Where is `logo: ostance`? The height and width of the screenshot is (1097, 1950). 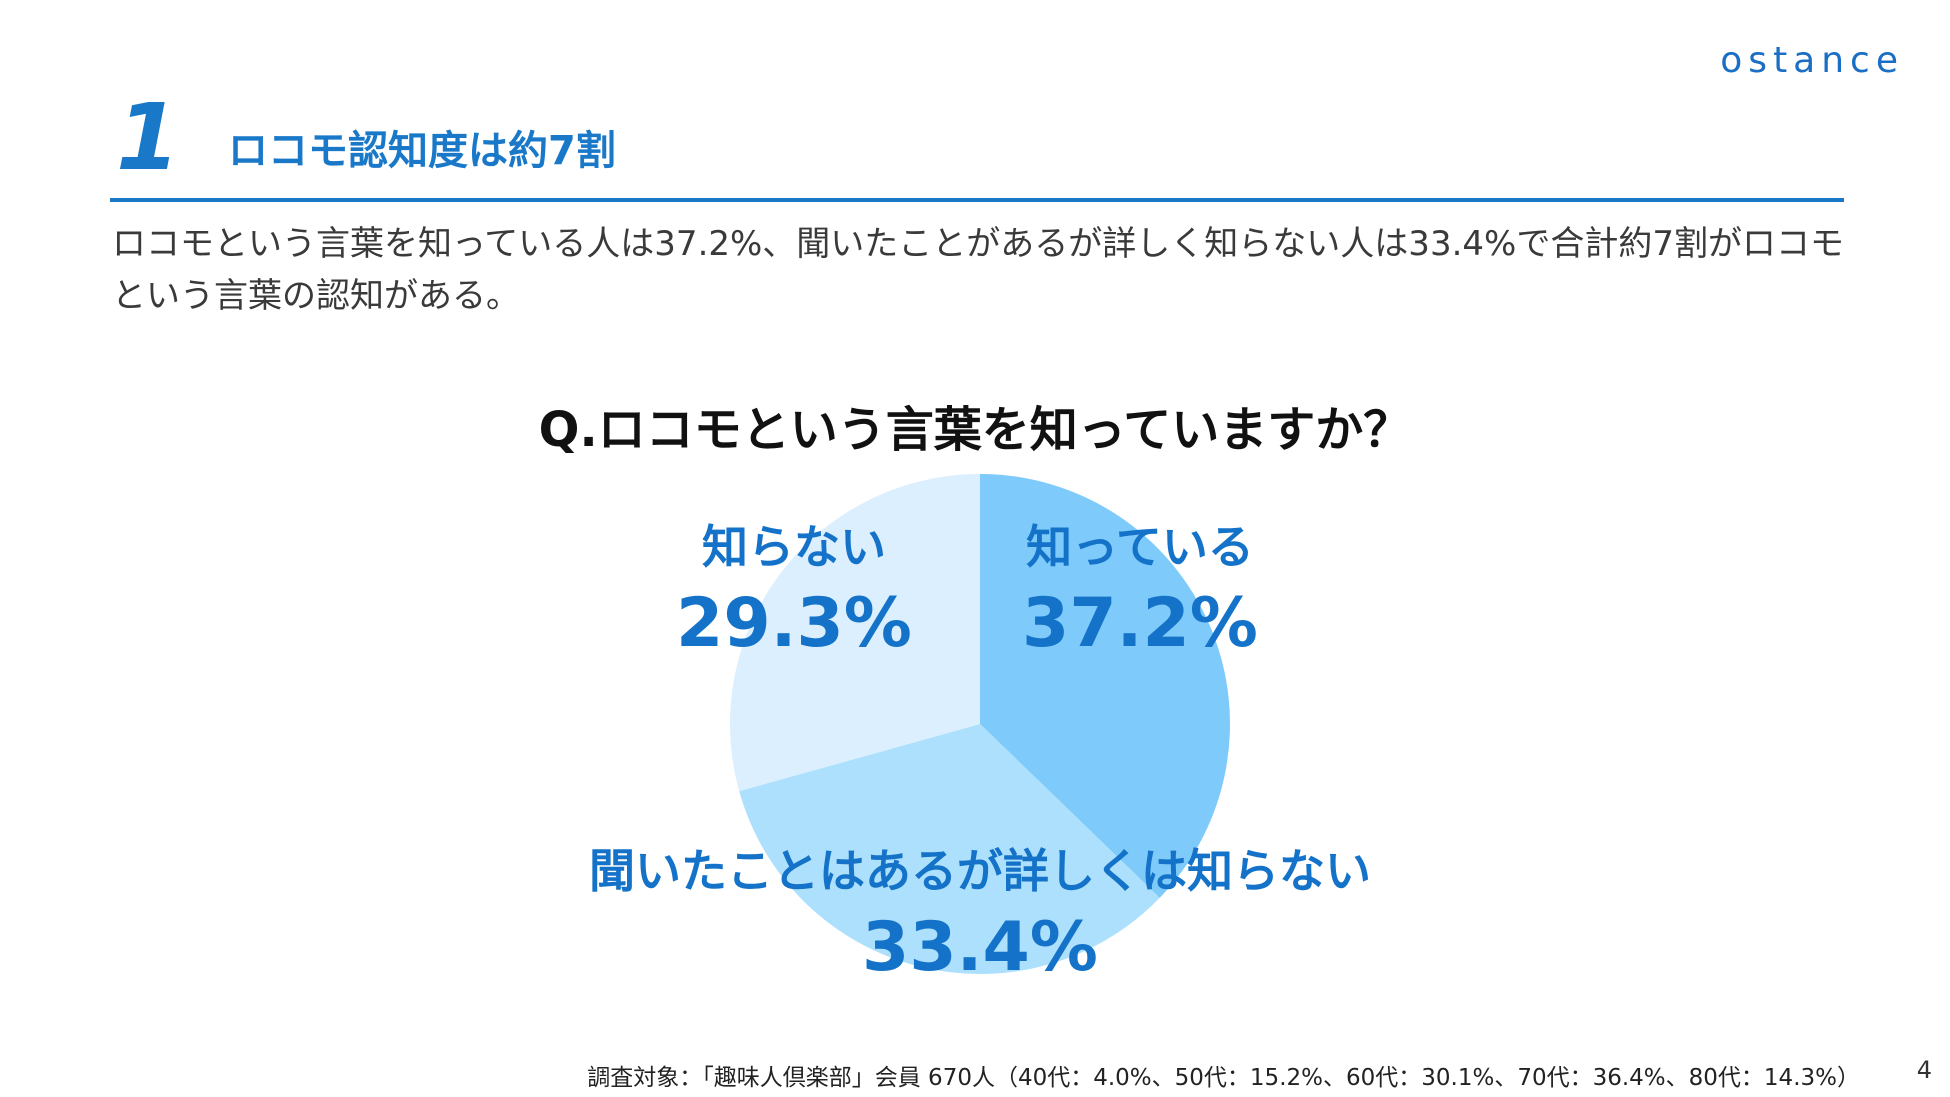 logo: ostance is located at coordinates (1812, 60).